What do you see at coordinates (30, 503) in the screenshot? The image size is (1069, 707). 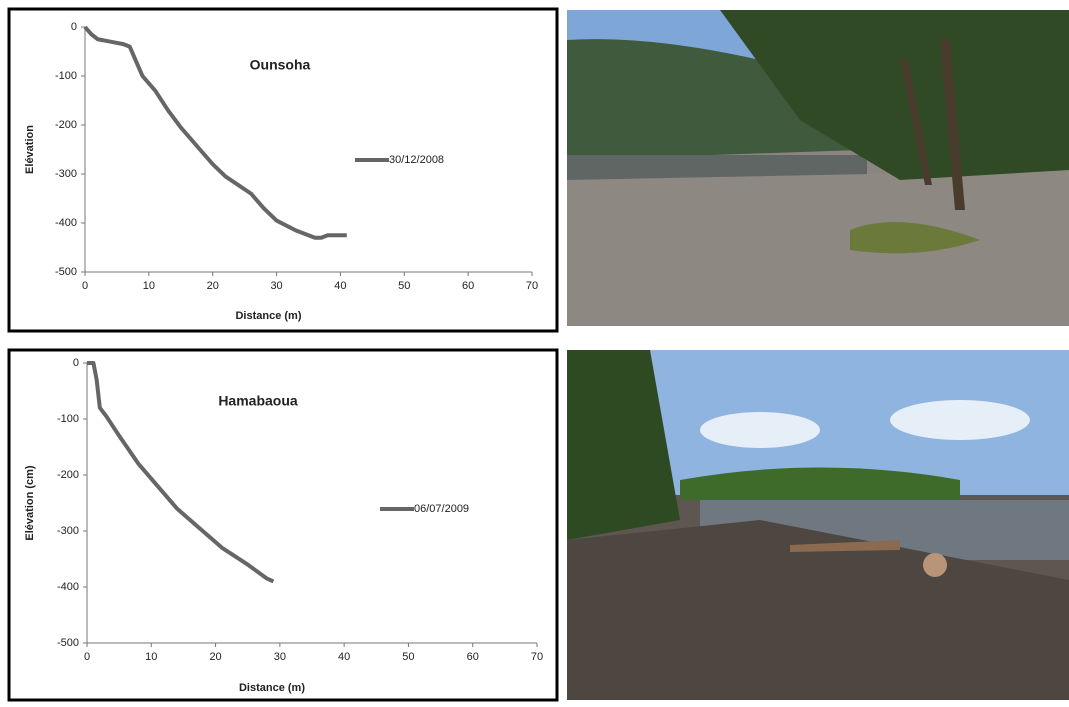 I see `y-axis-label: Elévation (cm)` at bounding box center [30, 503].